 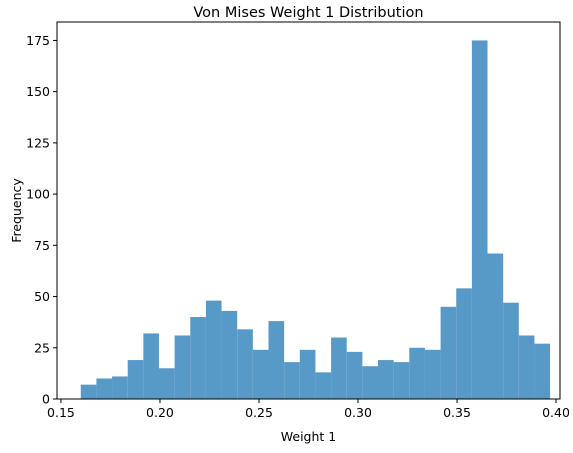 I want to click on y-tick-label: 25, so click(x=42, y=347).